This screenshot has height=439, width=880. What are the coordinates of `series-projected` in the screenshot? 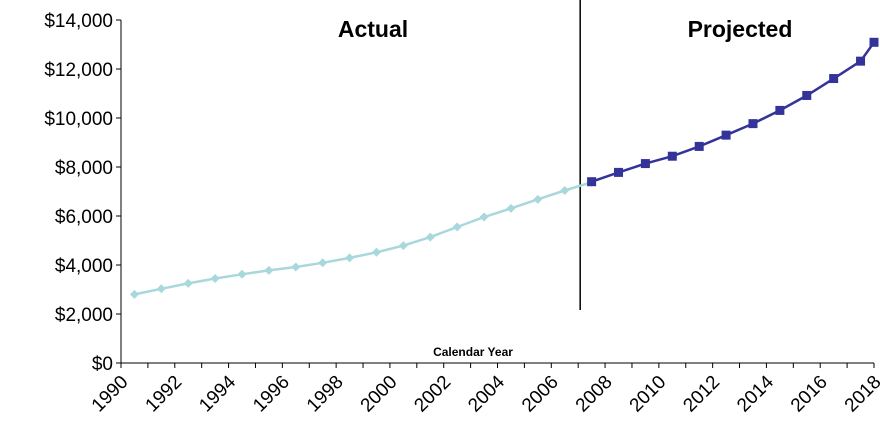 It's located at (733, 112).